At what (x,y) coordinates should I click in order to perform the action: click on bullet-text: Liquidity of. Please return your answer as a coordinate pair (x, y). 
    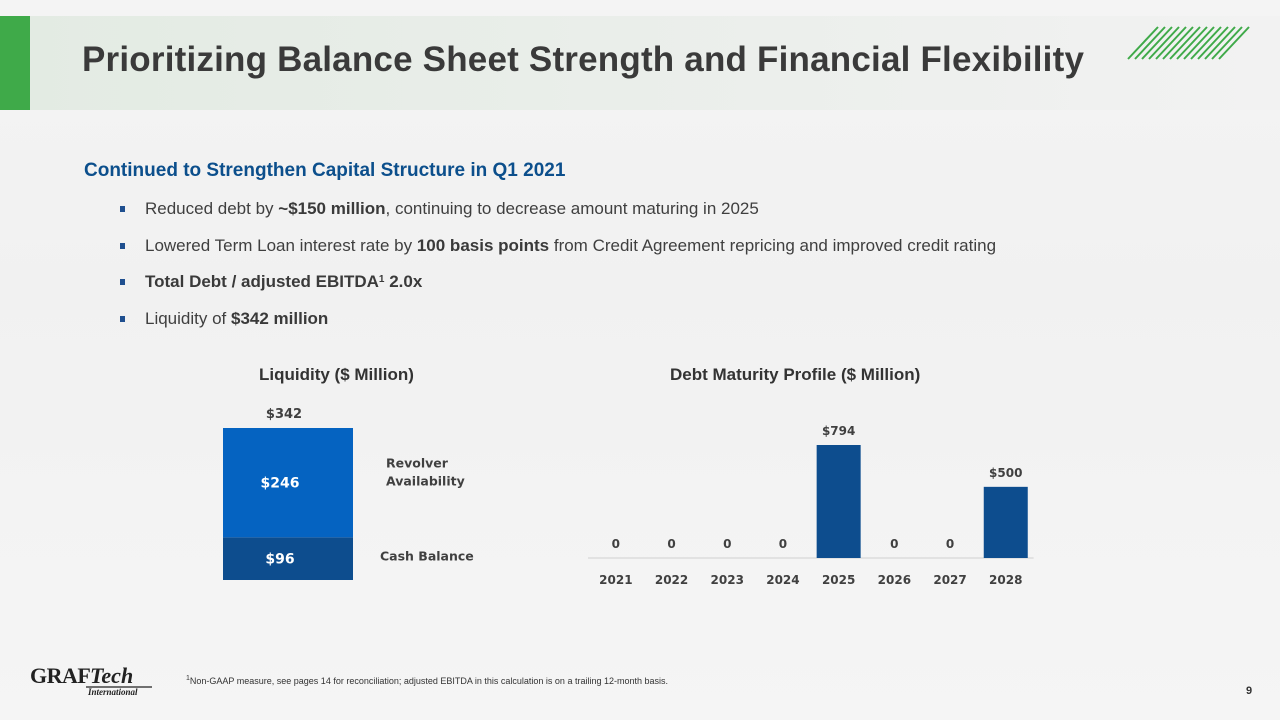
    Looking at the image, I should click on (188, 318).